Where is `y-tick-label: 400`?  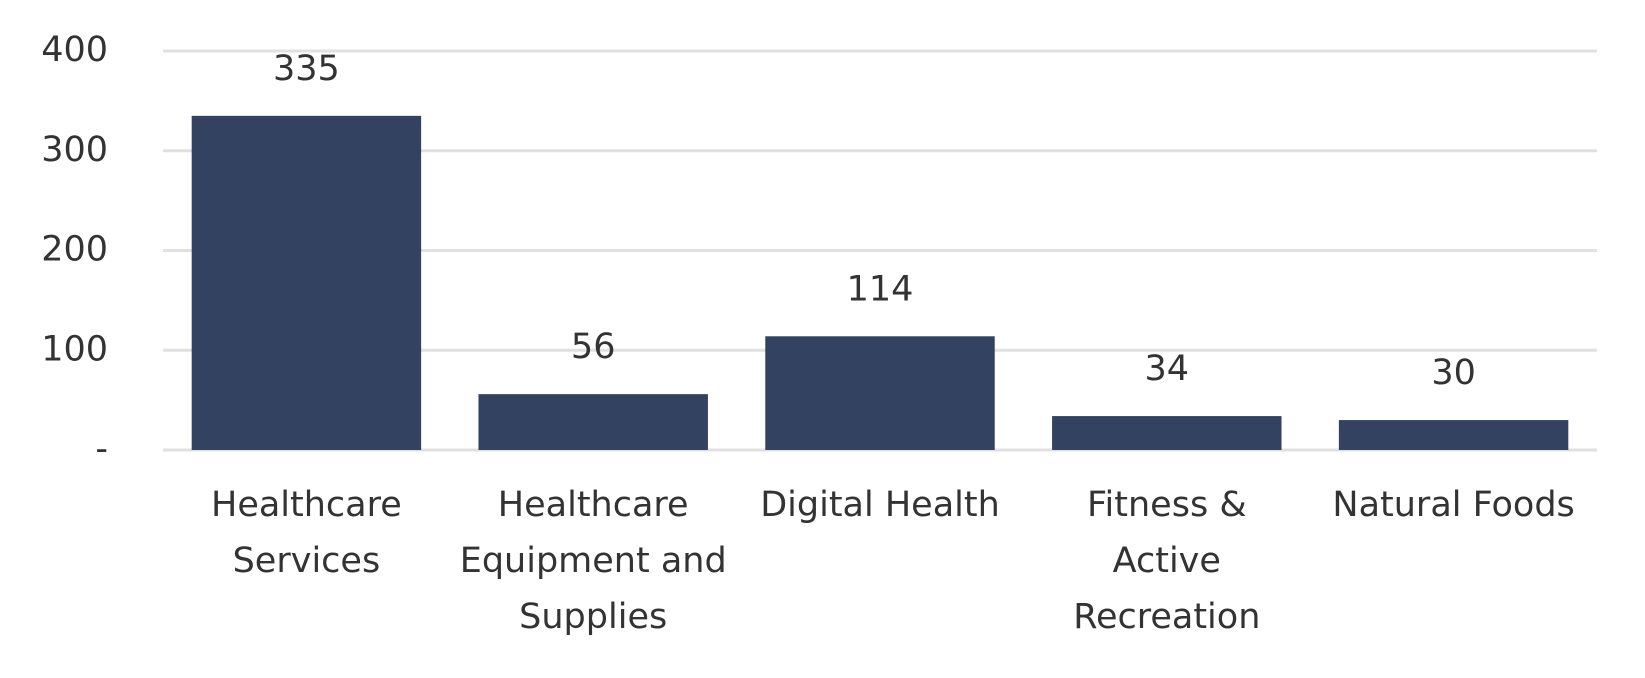
y-tick-label: 400 is located at coordinates (74, 50).